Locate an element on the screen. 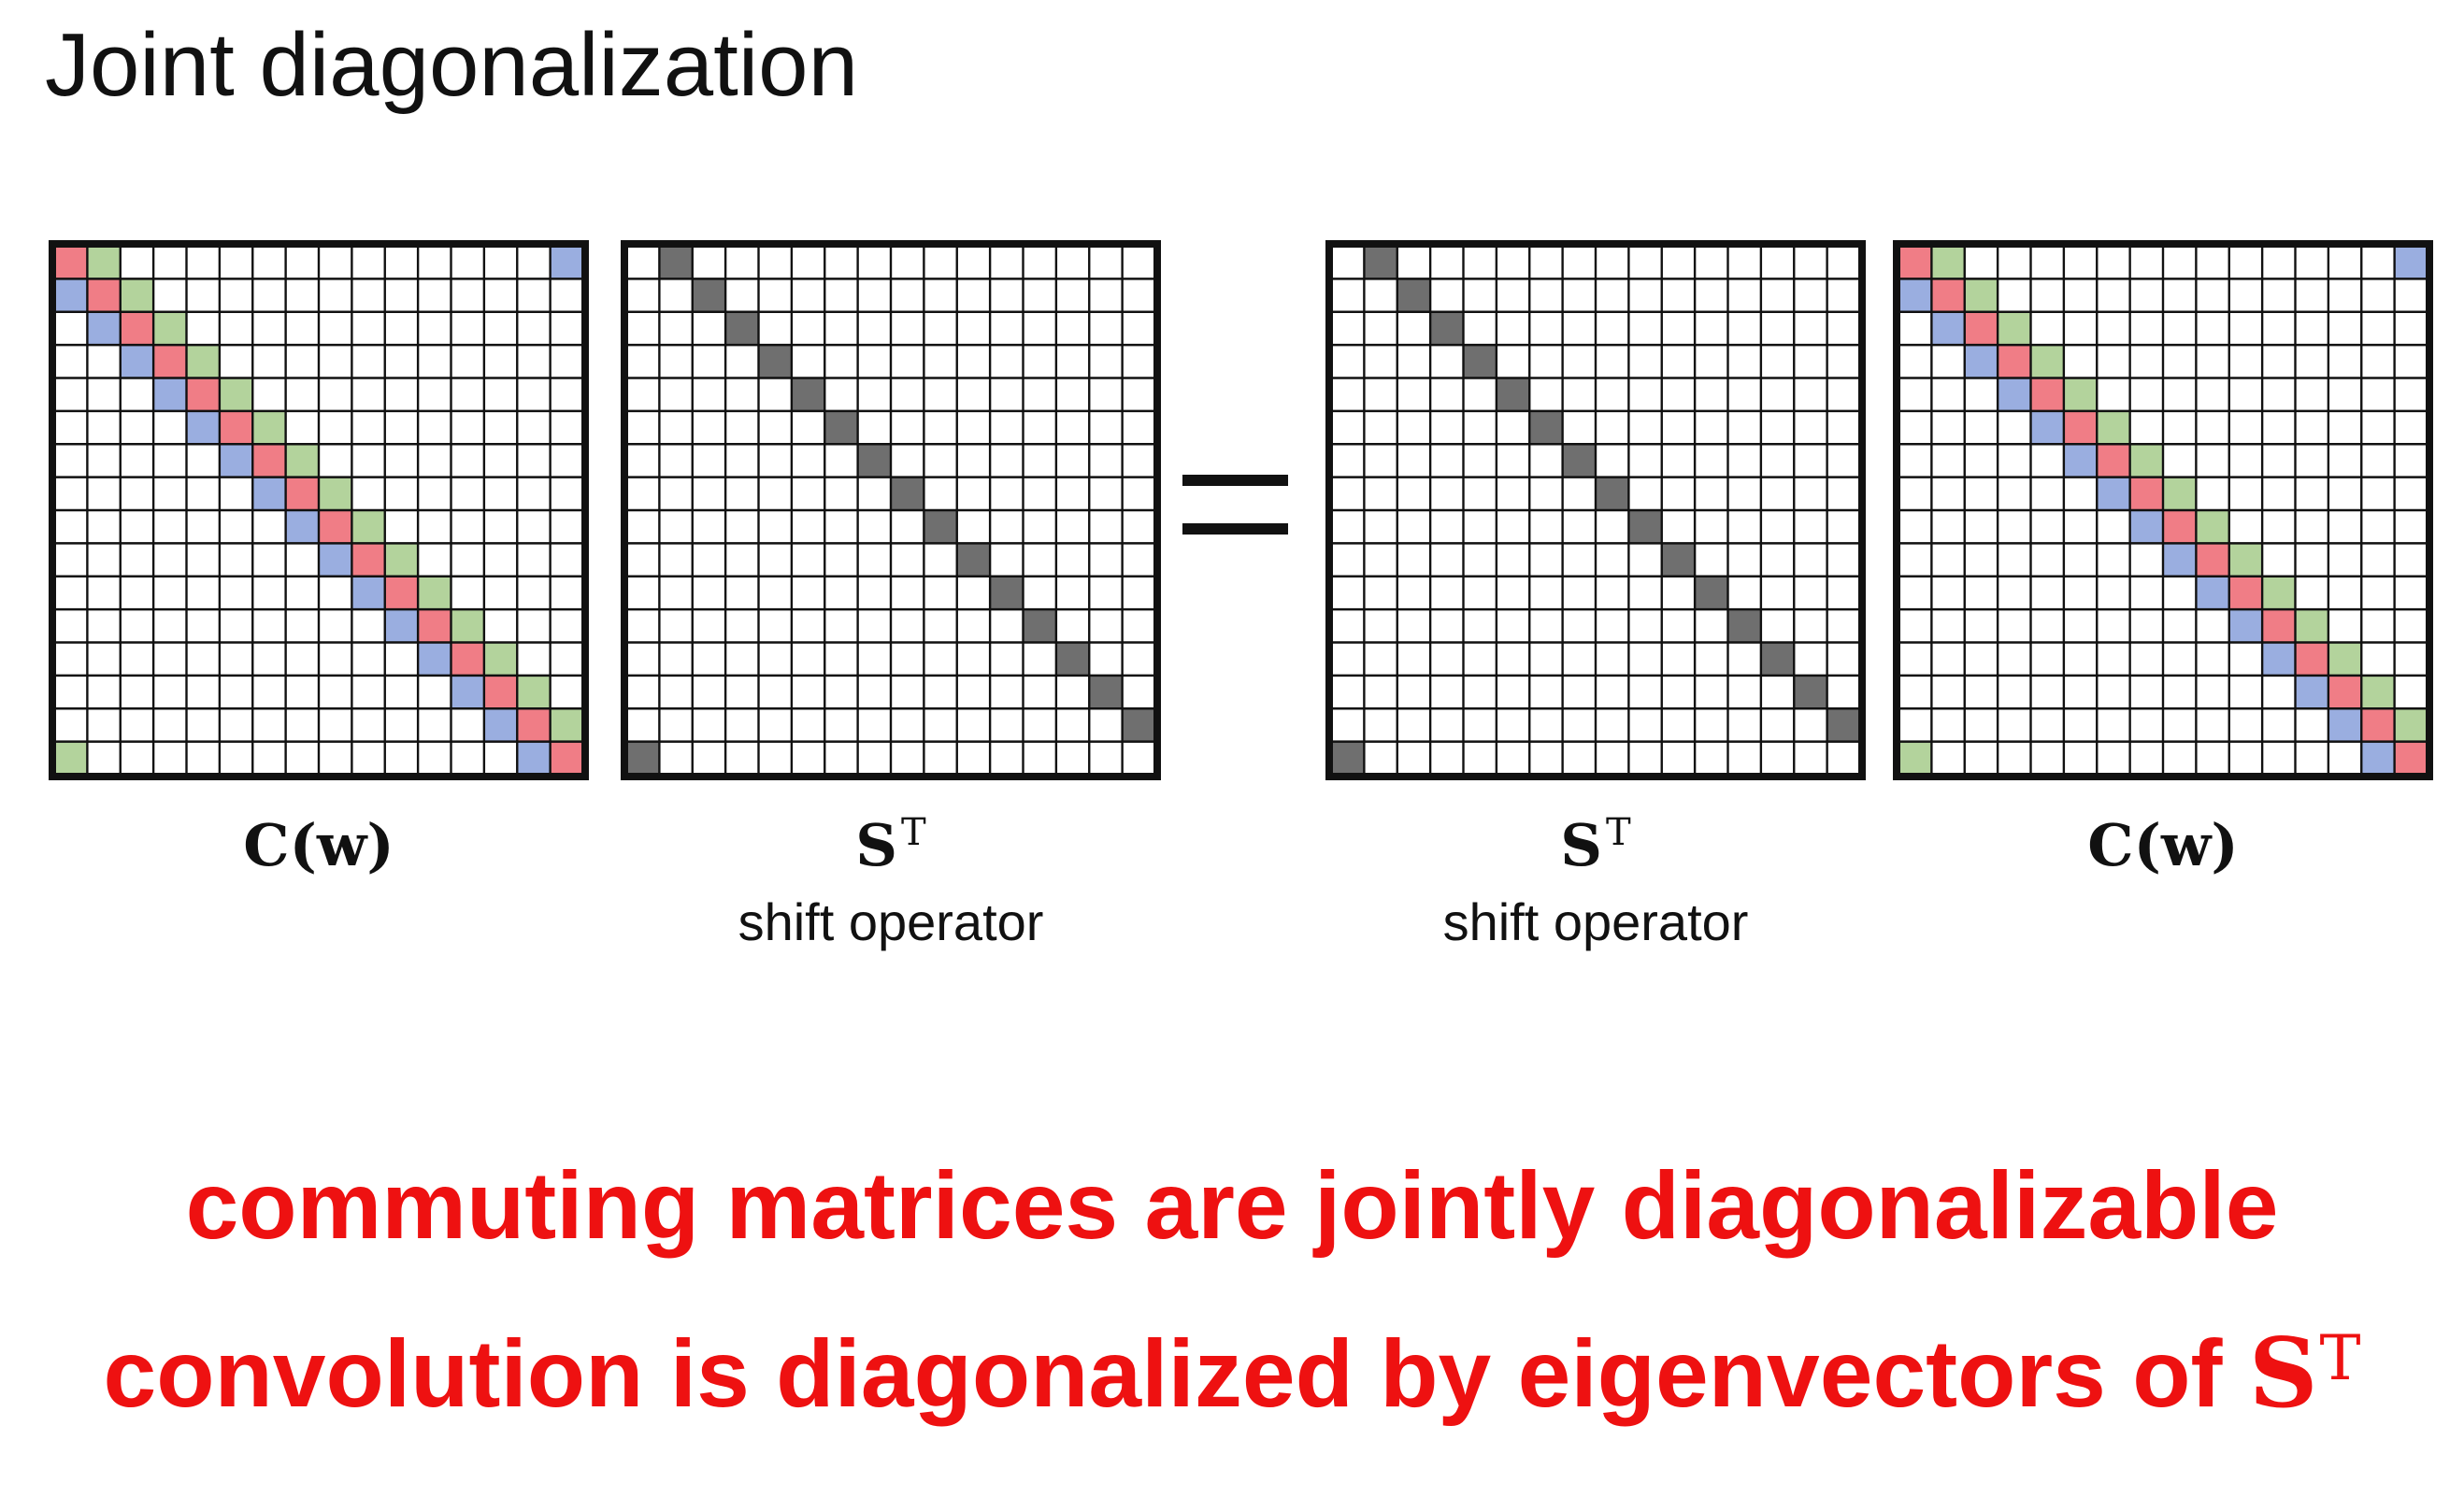 This screenshot has height=1497, width=2464. shift-operator-matrix-left is located at coordinates (891, 510).